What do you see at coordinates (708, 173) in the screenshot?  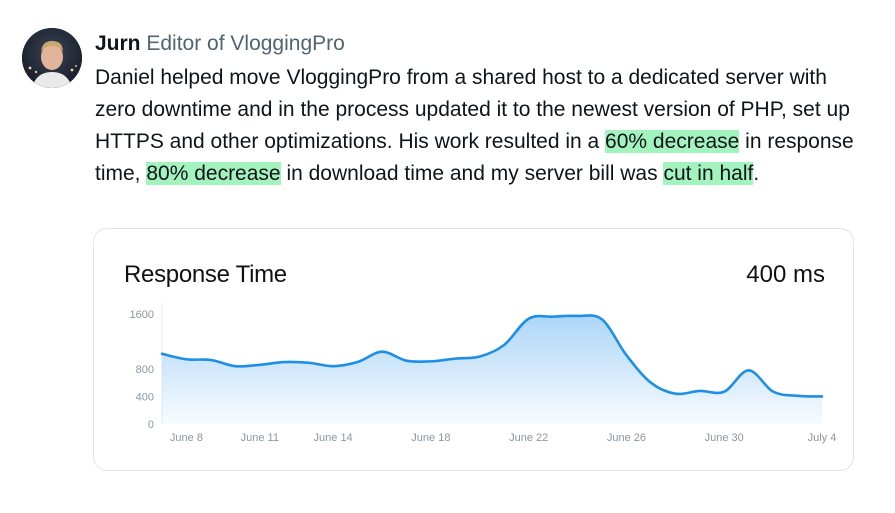 I see `highlight-server-bill: cut in half` at bounding box center [708, 173].